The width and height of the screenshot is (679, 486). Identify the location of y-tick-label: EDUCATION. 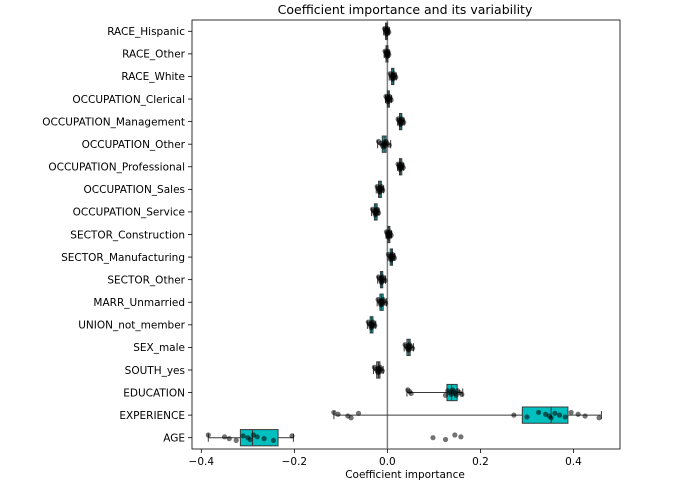
(154, 393).